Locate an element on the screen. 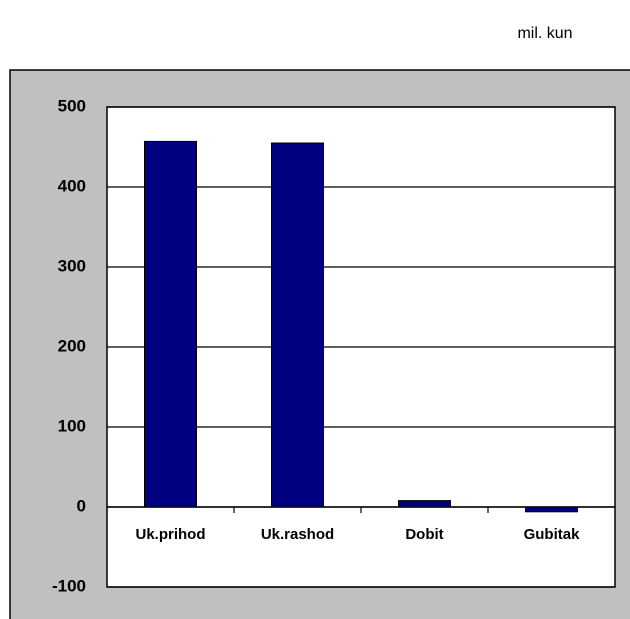 The height and width of the screenshot is (619, 630). x-tick-label: Dobit is located at coordinates (424, 534).